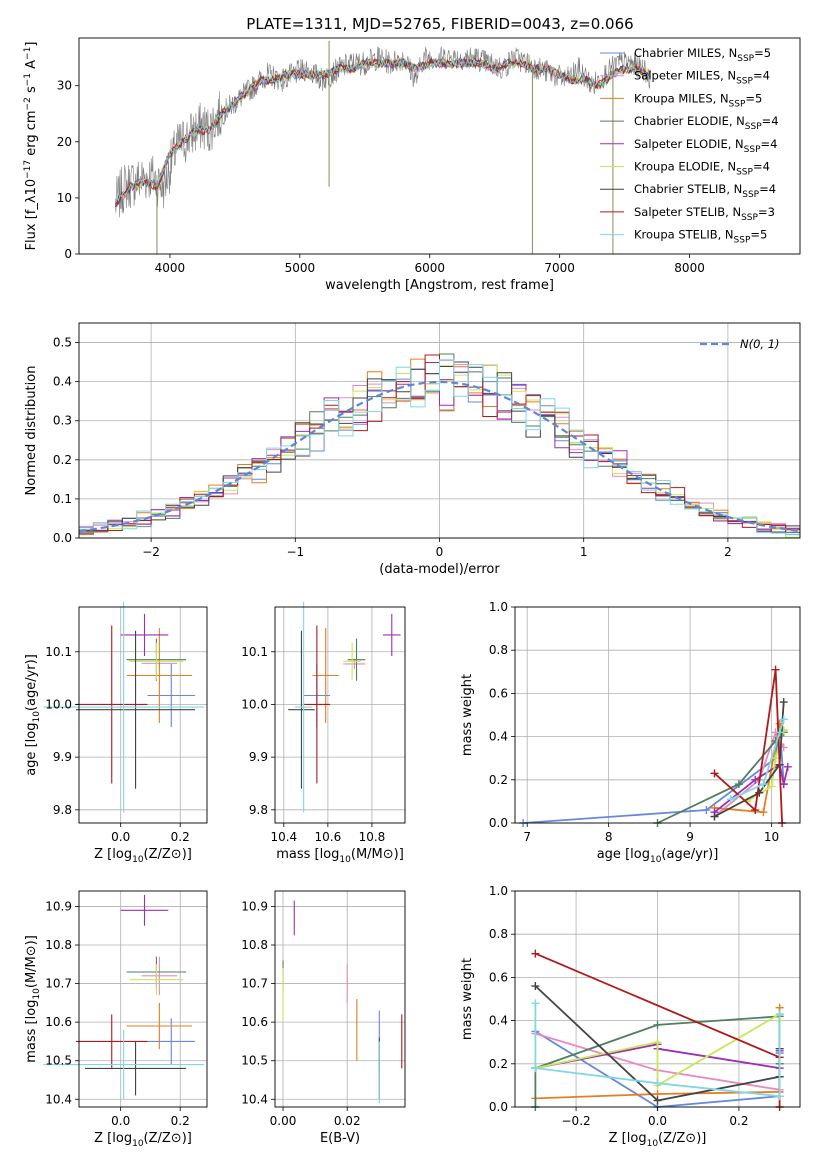 The image size is (819, 1170). What do you see at coordinates (767, 189) in the screenshot?
I see `label-fragment: =4` at bounding box center [767, 189].